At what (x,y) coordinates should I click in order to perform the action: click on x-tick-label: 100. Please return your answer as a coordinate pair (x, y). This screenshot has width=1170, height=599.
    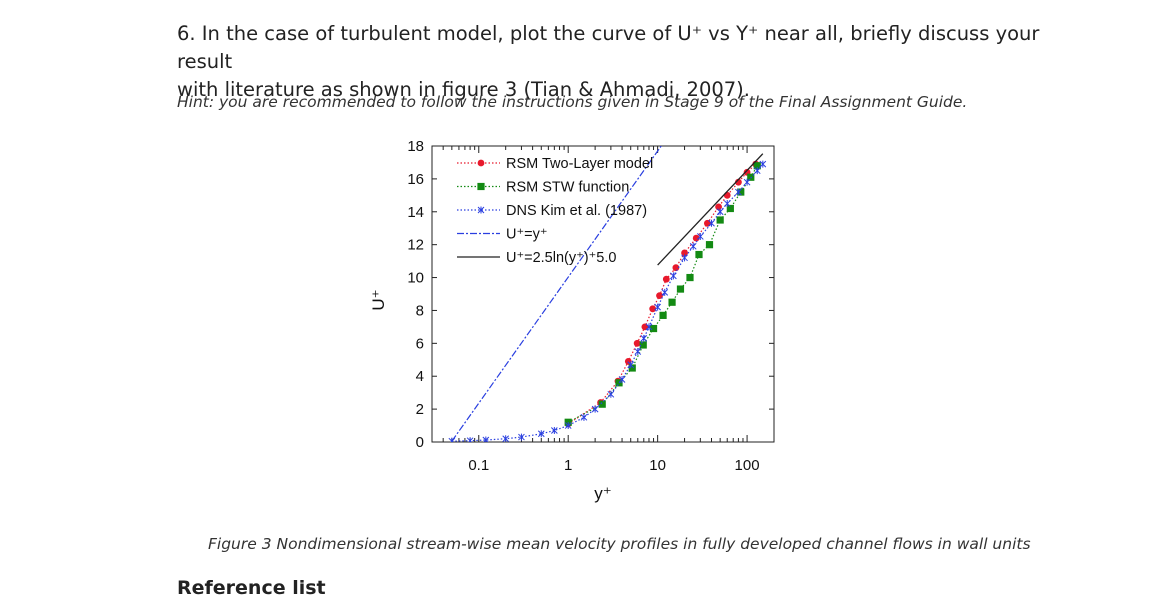
    Looking at the image, I should click on (747, 465).